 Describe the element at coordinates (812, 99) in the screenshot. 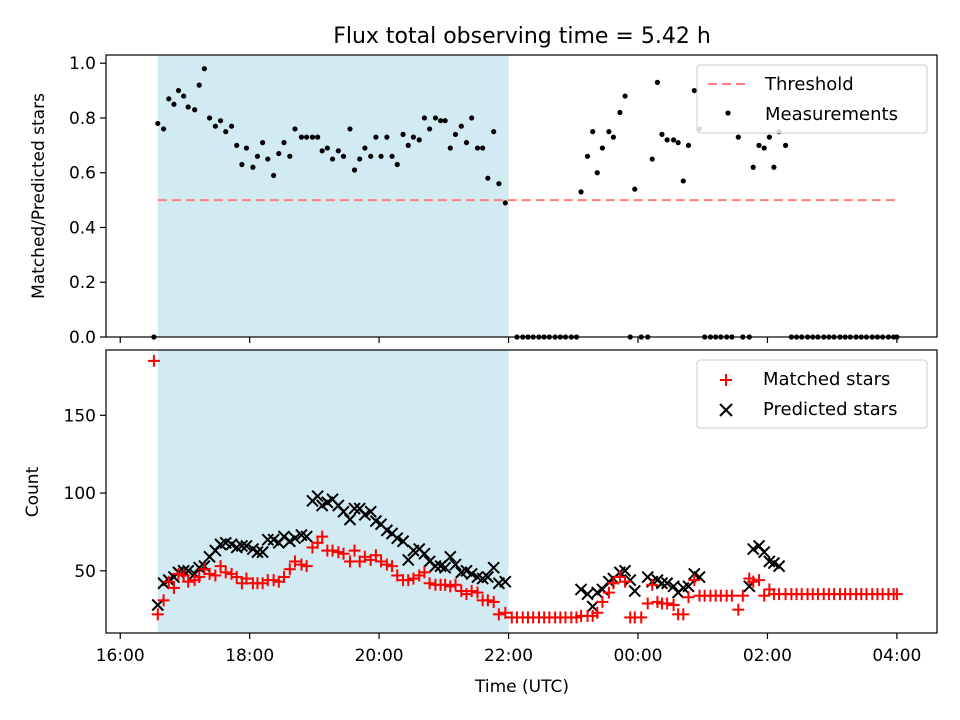

I see `top-legend-box` at that location.